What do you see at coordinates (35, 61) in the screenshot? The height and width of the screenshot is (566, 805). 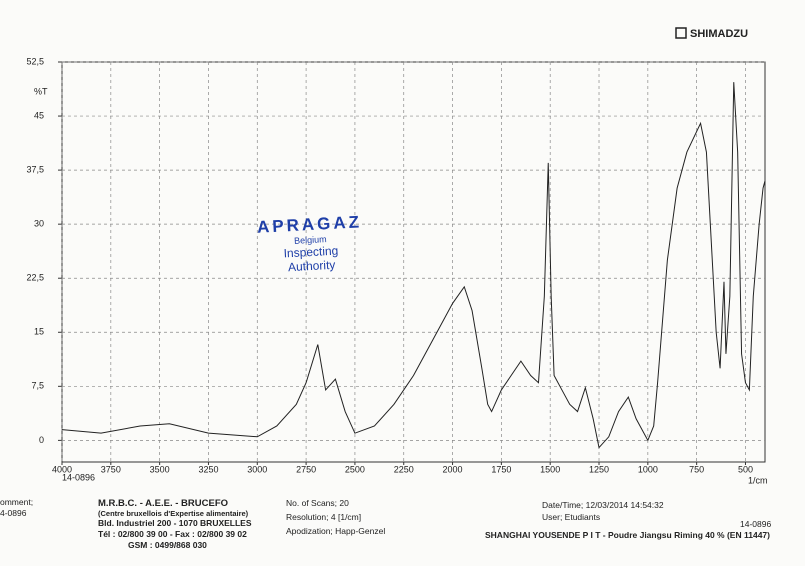 I see `y-tick-label: 52,5` at bounding box center [35, 61].